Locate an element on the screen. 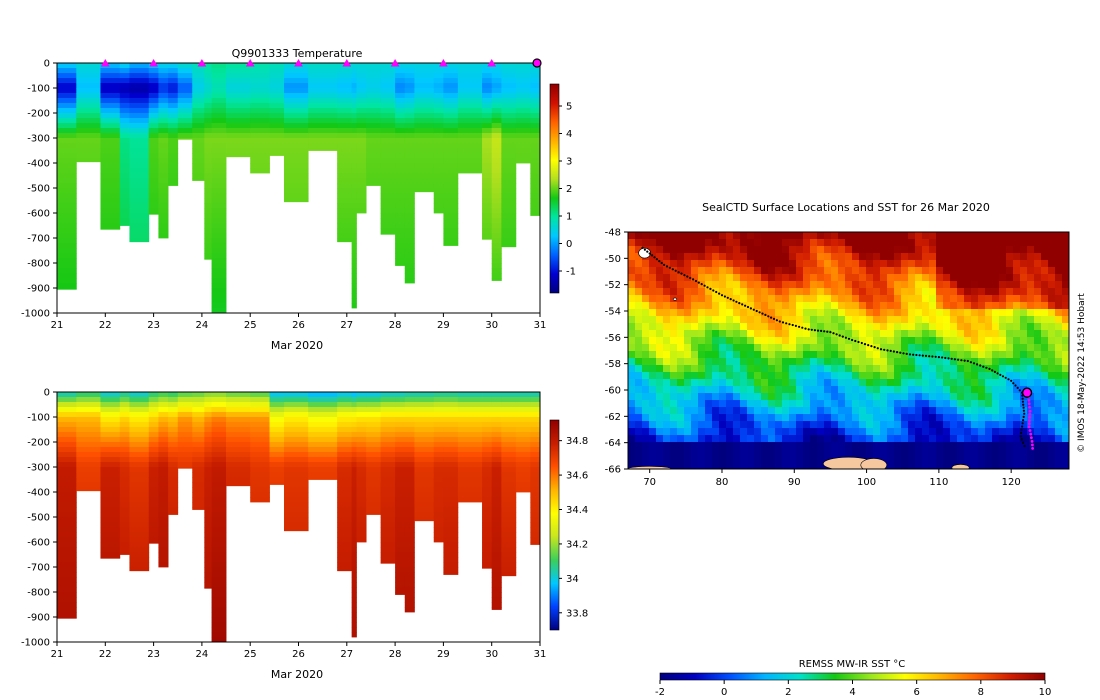 The image size is (1100, 700). day-marker is located at coordinates (105, 63).